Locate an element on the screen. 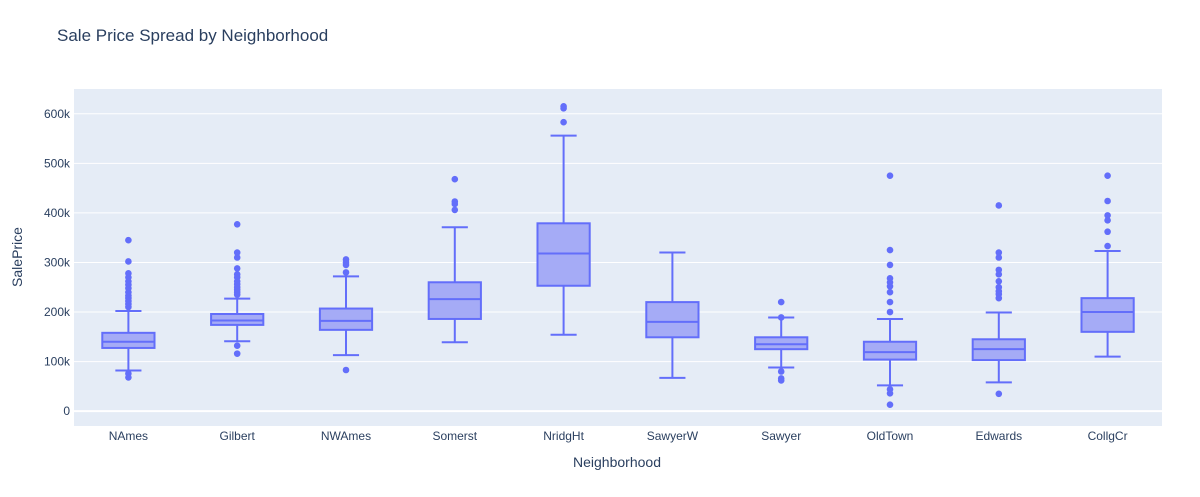 This screenshot has width=1200, height=497. y-tick-label: 100k is located at coordinates (57, 362).